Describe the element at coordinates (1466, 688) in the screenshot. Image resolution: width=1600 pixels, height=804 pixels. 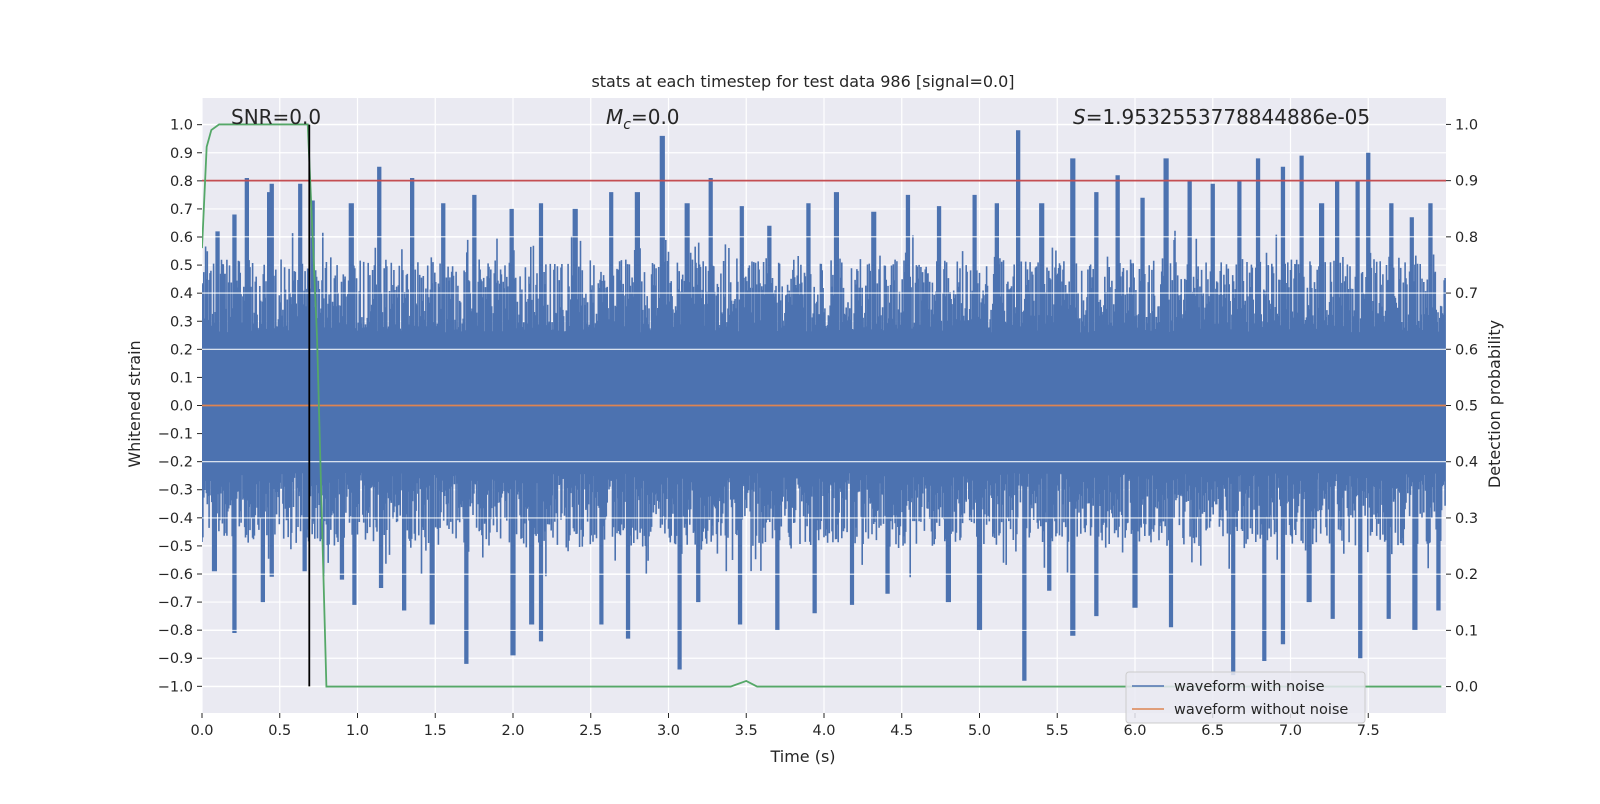
I see `y2-tick-label: 0.0` at that location.